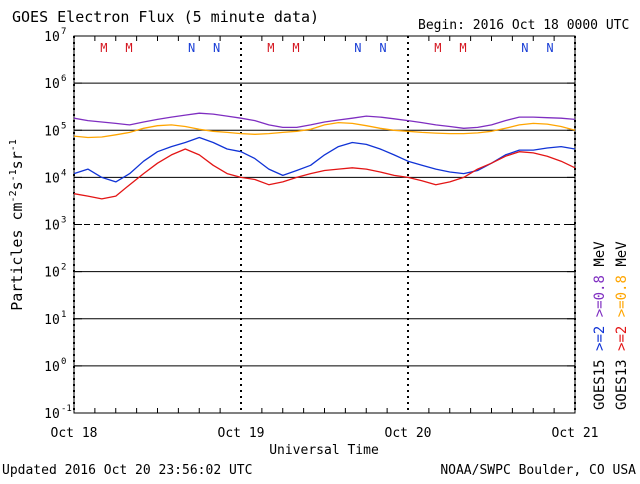 The width and height of the screenshot is (640, 484). I want to click on updated-time: Updated 2016 Oct 20 23:56:02 UTC, so click(127, 470).